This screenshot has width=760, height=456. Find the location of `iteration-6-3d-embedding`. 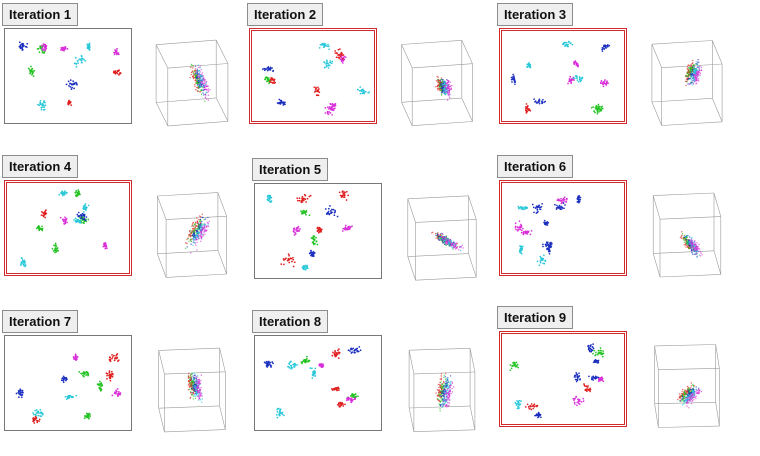

iteration-6-3d-embedding is located at coordinates (687, 233).